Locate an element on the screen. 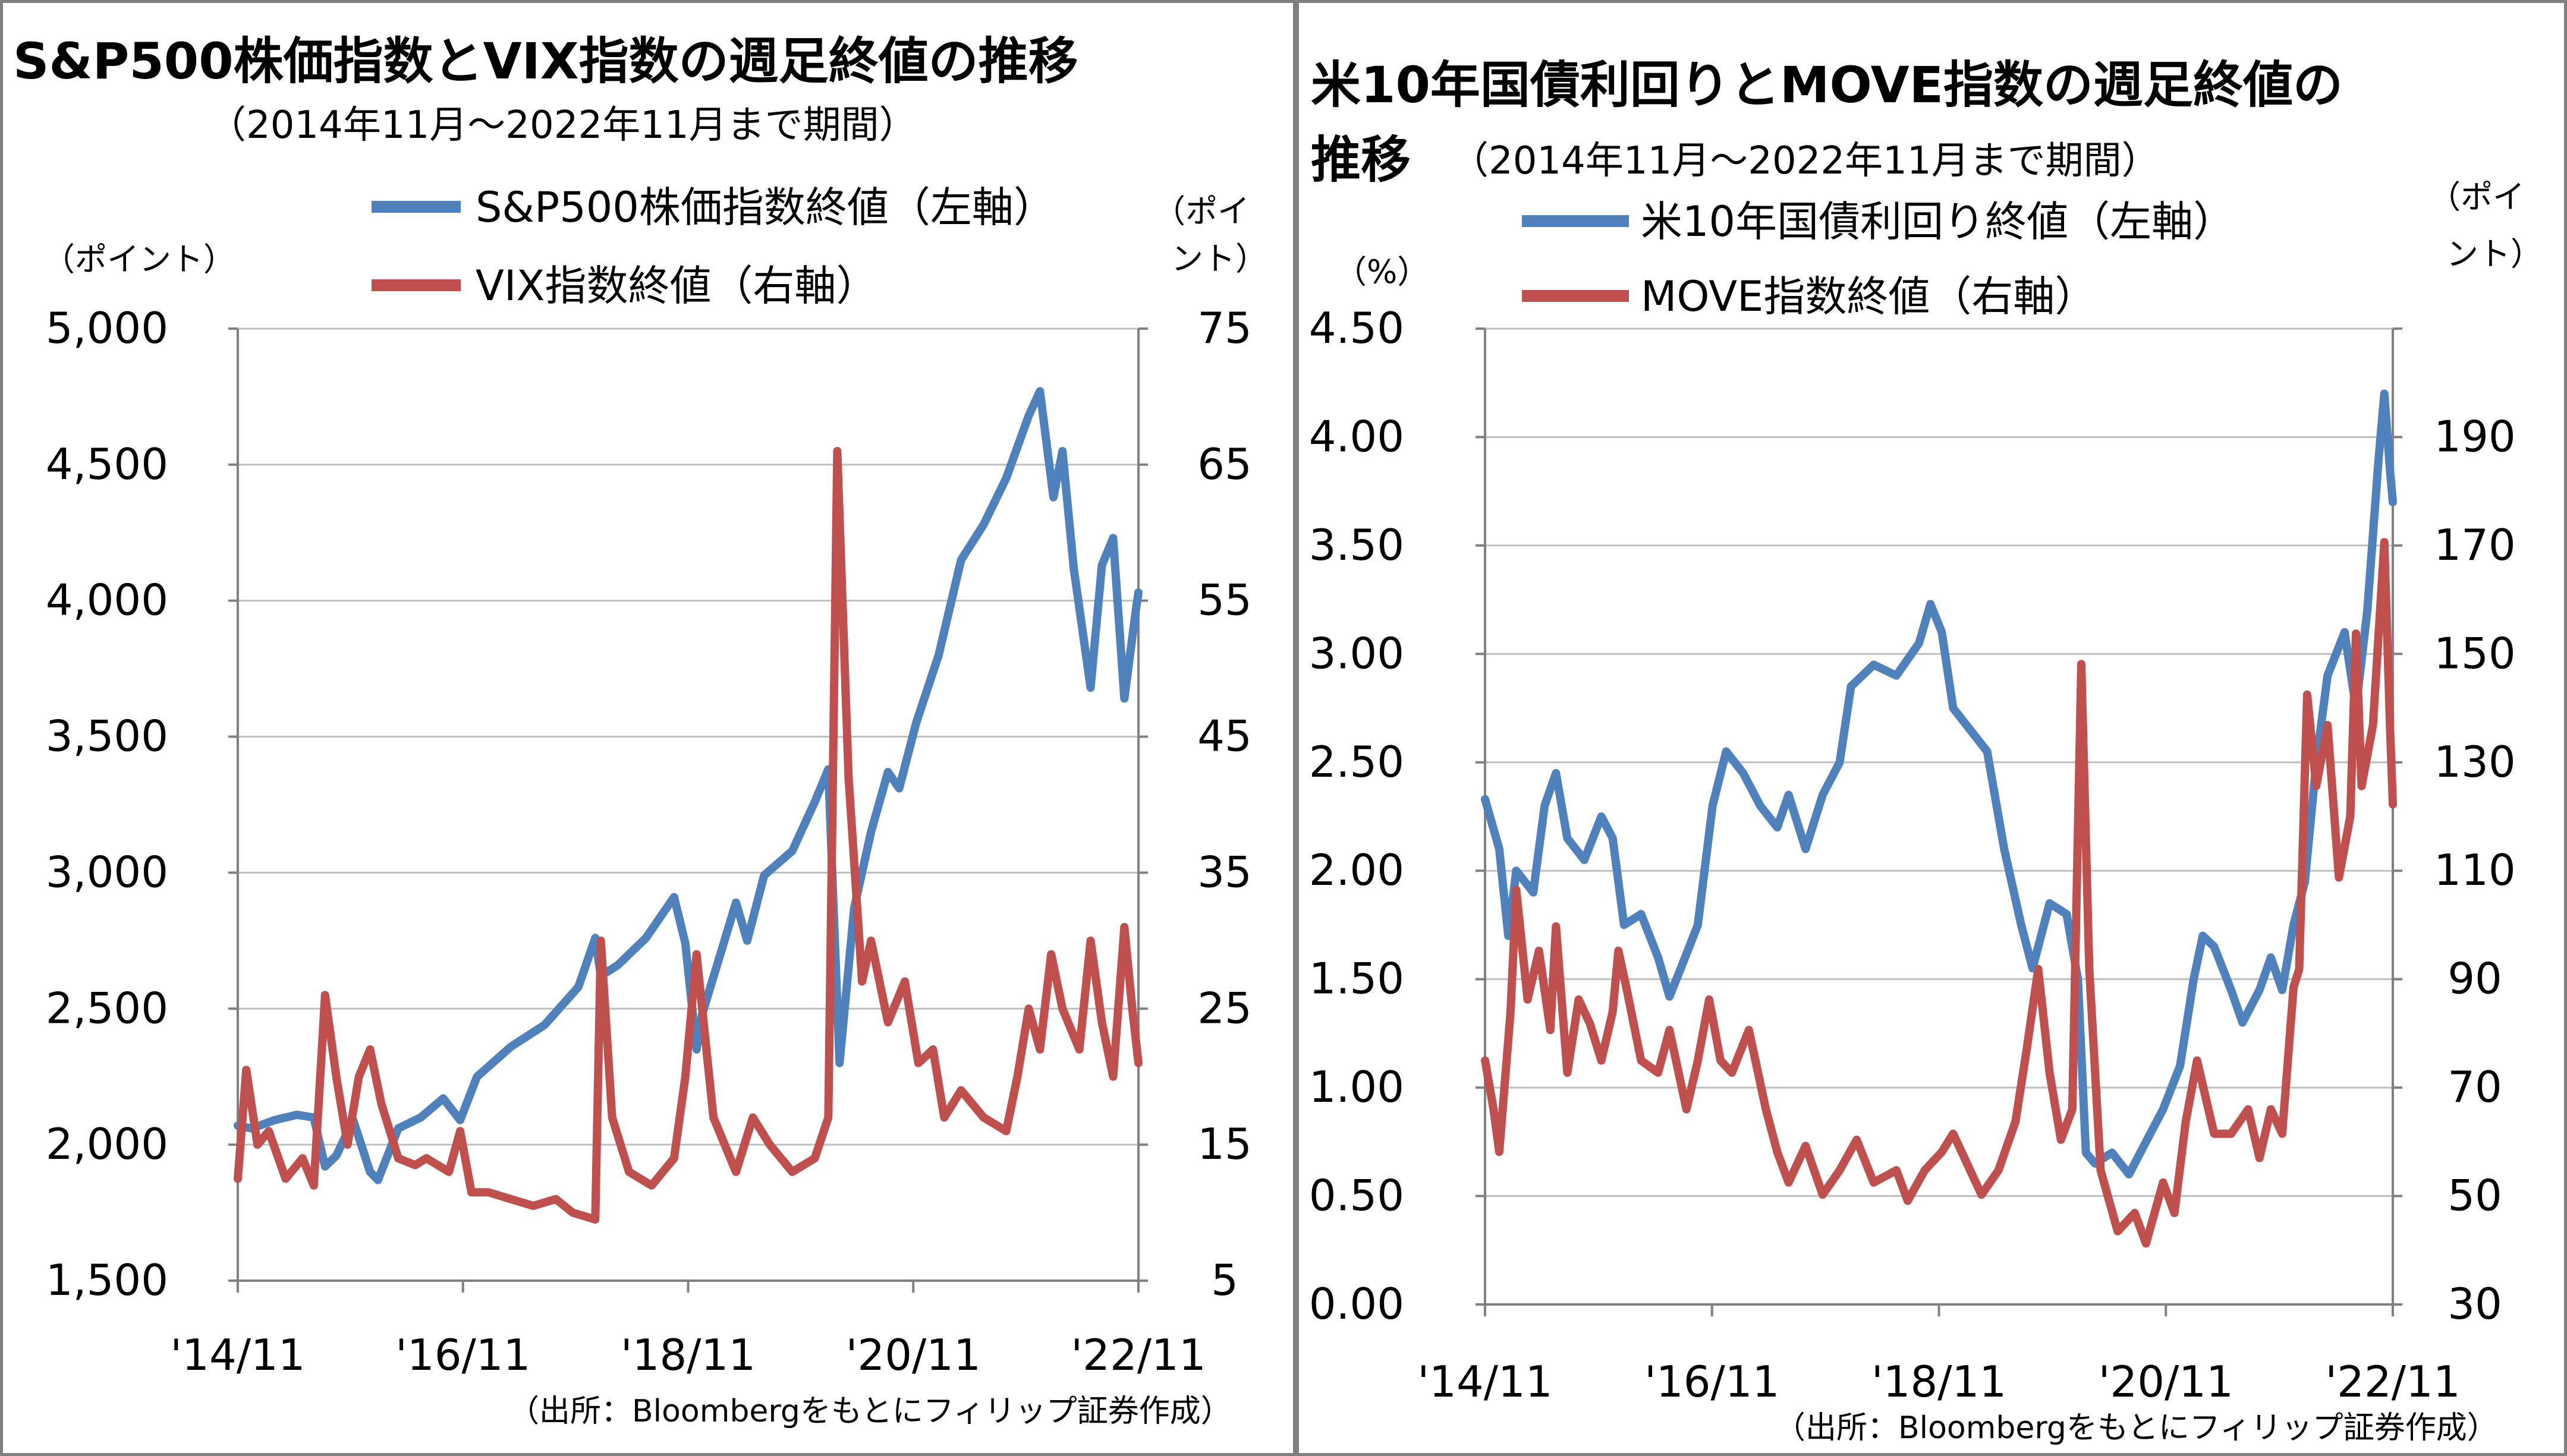 This screenshot has width=2567, height=1456. chart2-right-tick-label: 70 is located at coordinates (2475, 1087).